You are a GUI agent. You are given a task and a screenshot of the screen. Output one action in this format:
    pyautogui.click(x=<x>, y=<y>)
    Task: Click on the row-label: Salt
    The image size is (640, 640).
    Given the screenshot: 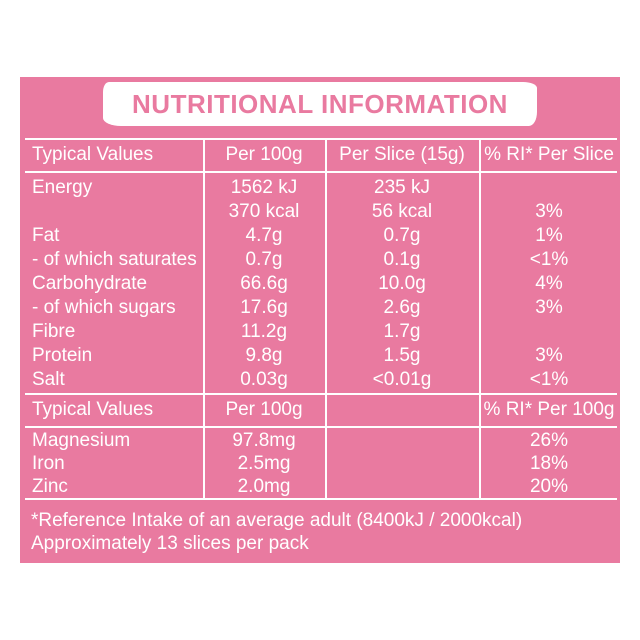 What is the action you would take?
    pyautogui.click(x=48, y=379)
    